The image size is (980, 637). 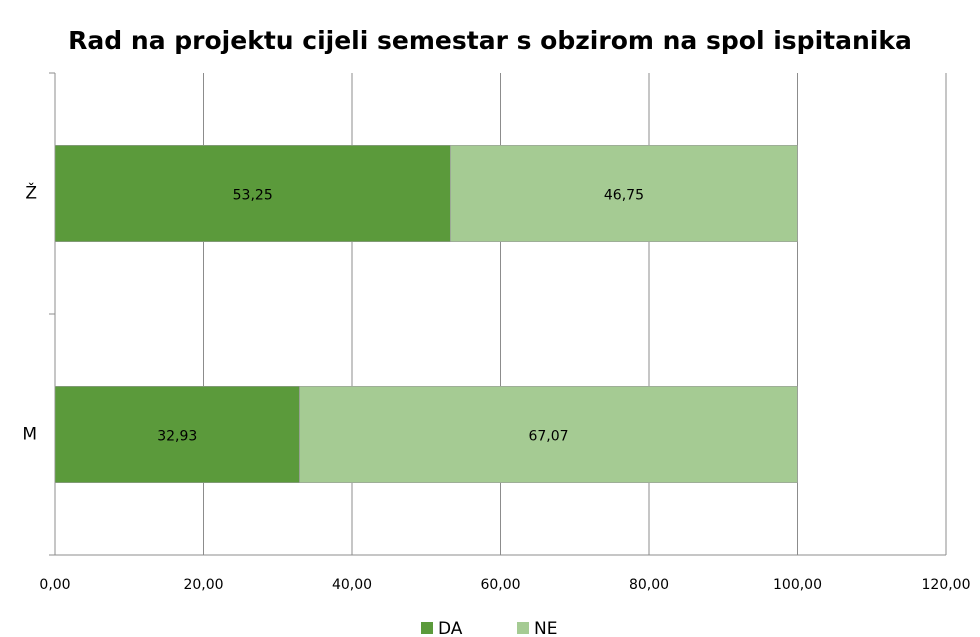 What do you see at coordinates (946, 585) in the screenshot?
I see `x-tick-label: 120,00` at bounding box center [946, 585].